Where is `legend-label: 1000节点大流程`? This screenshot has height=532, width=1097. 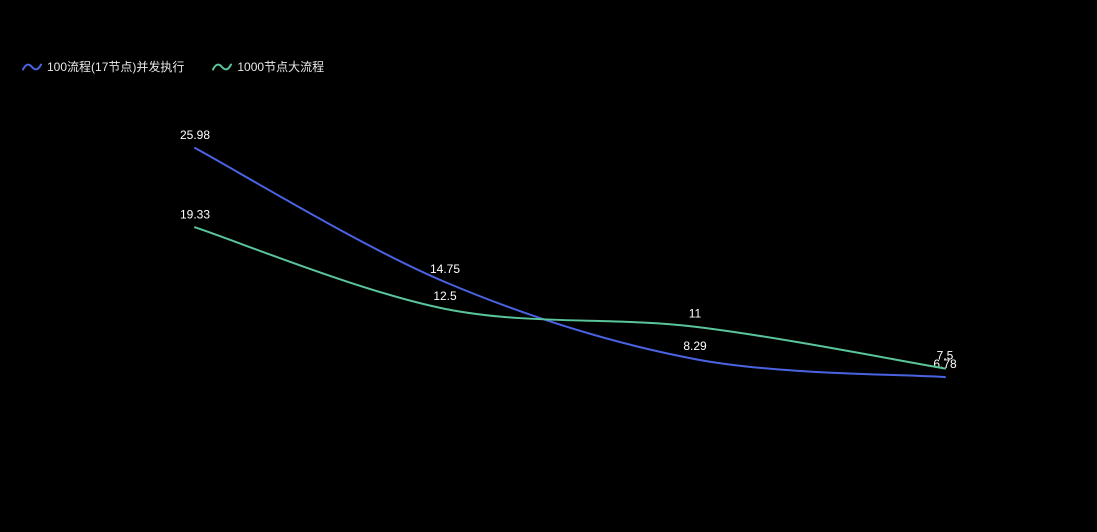
legend-label: 1000节点大流程 is located at coordinates (281, 67).